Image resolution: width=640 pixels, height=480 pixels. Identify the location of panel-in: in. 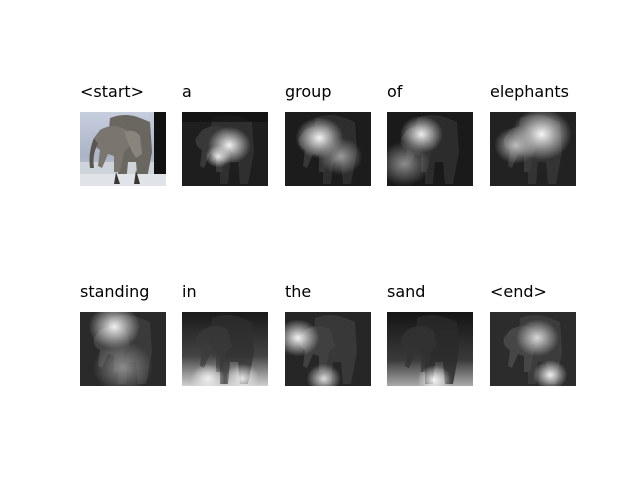
(225, 343).